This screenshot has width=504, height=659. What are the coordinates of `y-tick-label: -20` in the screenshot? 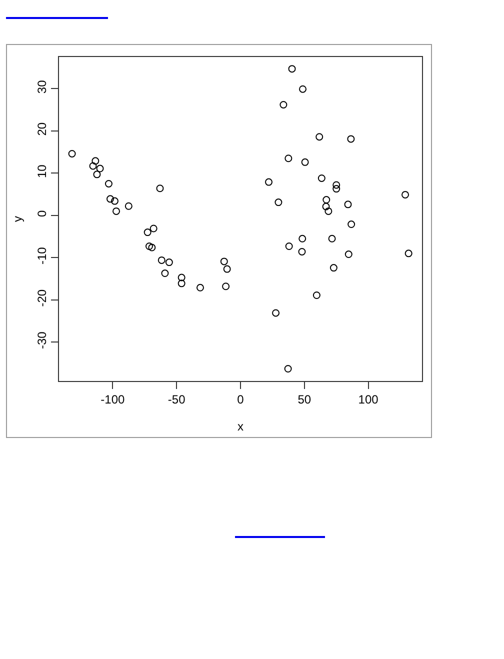 It's located at (42, 298).